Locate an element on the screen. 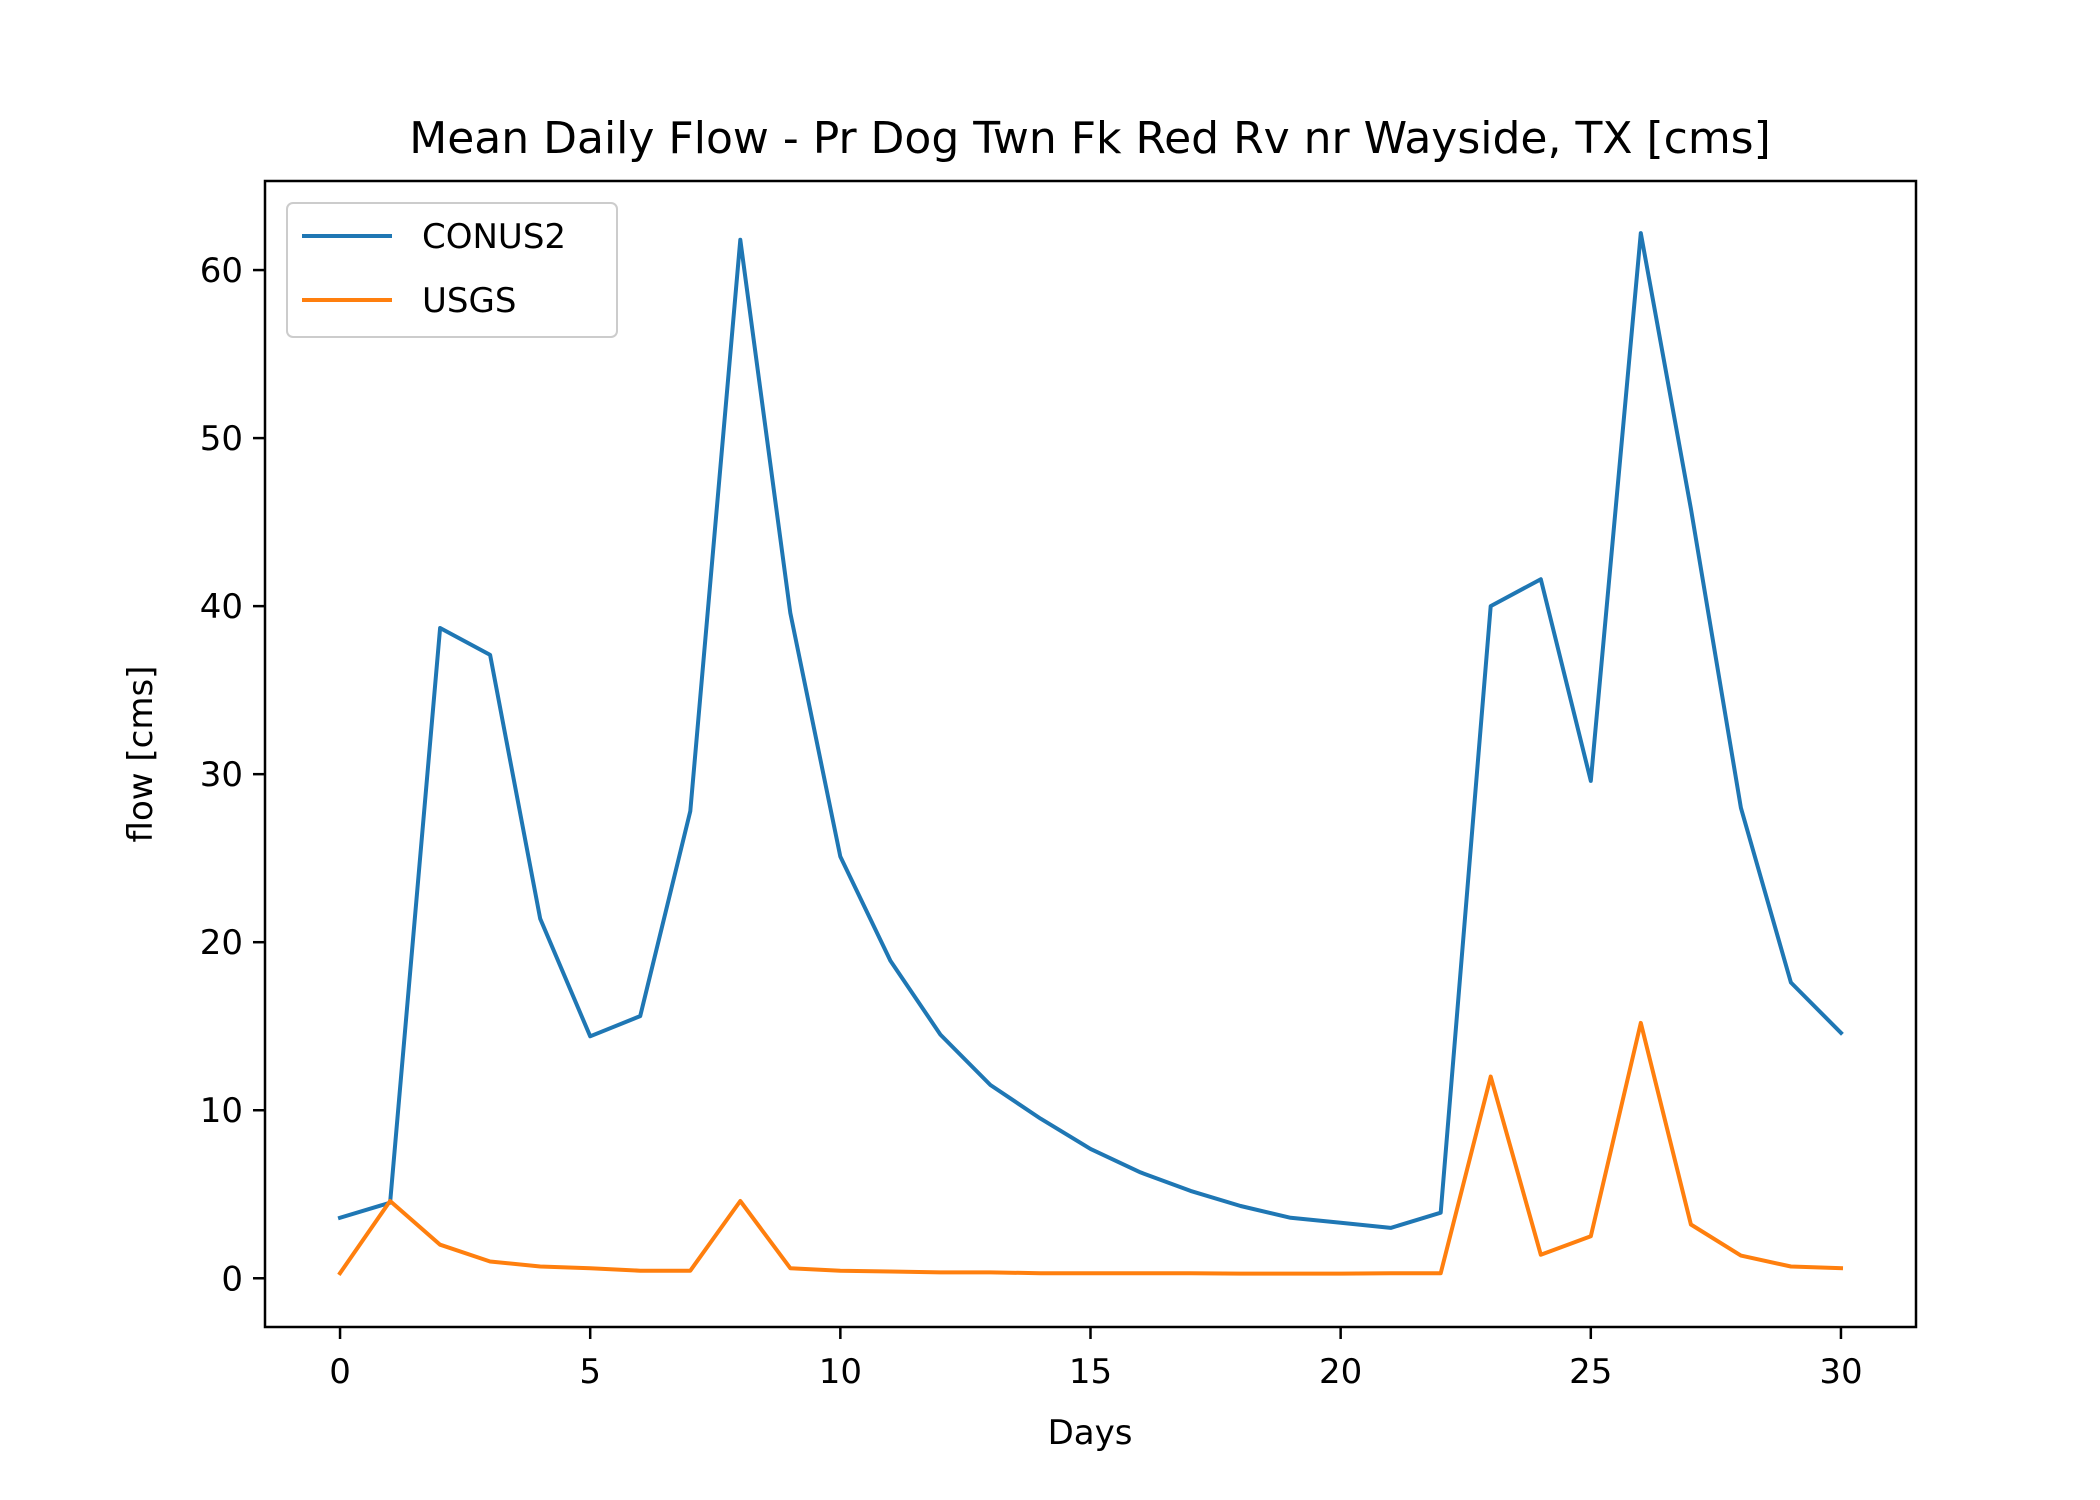 Image resolution: width=2100 pixels, height=1500 pixels. y-axis-ticks: 0 10 20 30 40 50 60 is located at coordinates (232, 775).